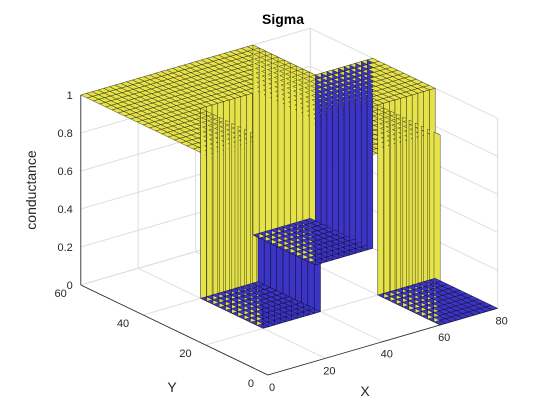  Describe the element at coordinates (185, 354) in the screenshot. I see `y-tick-label: 20` at that location.